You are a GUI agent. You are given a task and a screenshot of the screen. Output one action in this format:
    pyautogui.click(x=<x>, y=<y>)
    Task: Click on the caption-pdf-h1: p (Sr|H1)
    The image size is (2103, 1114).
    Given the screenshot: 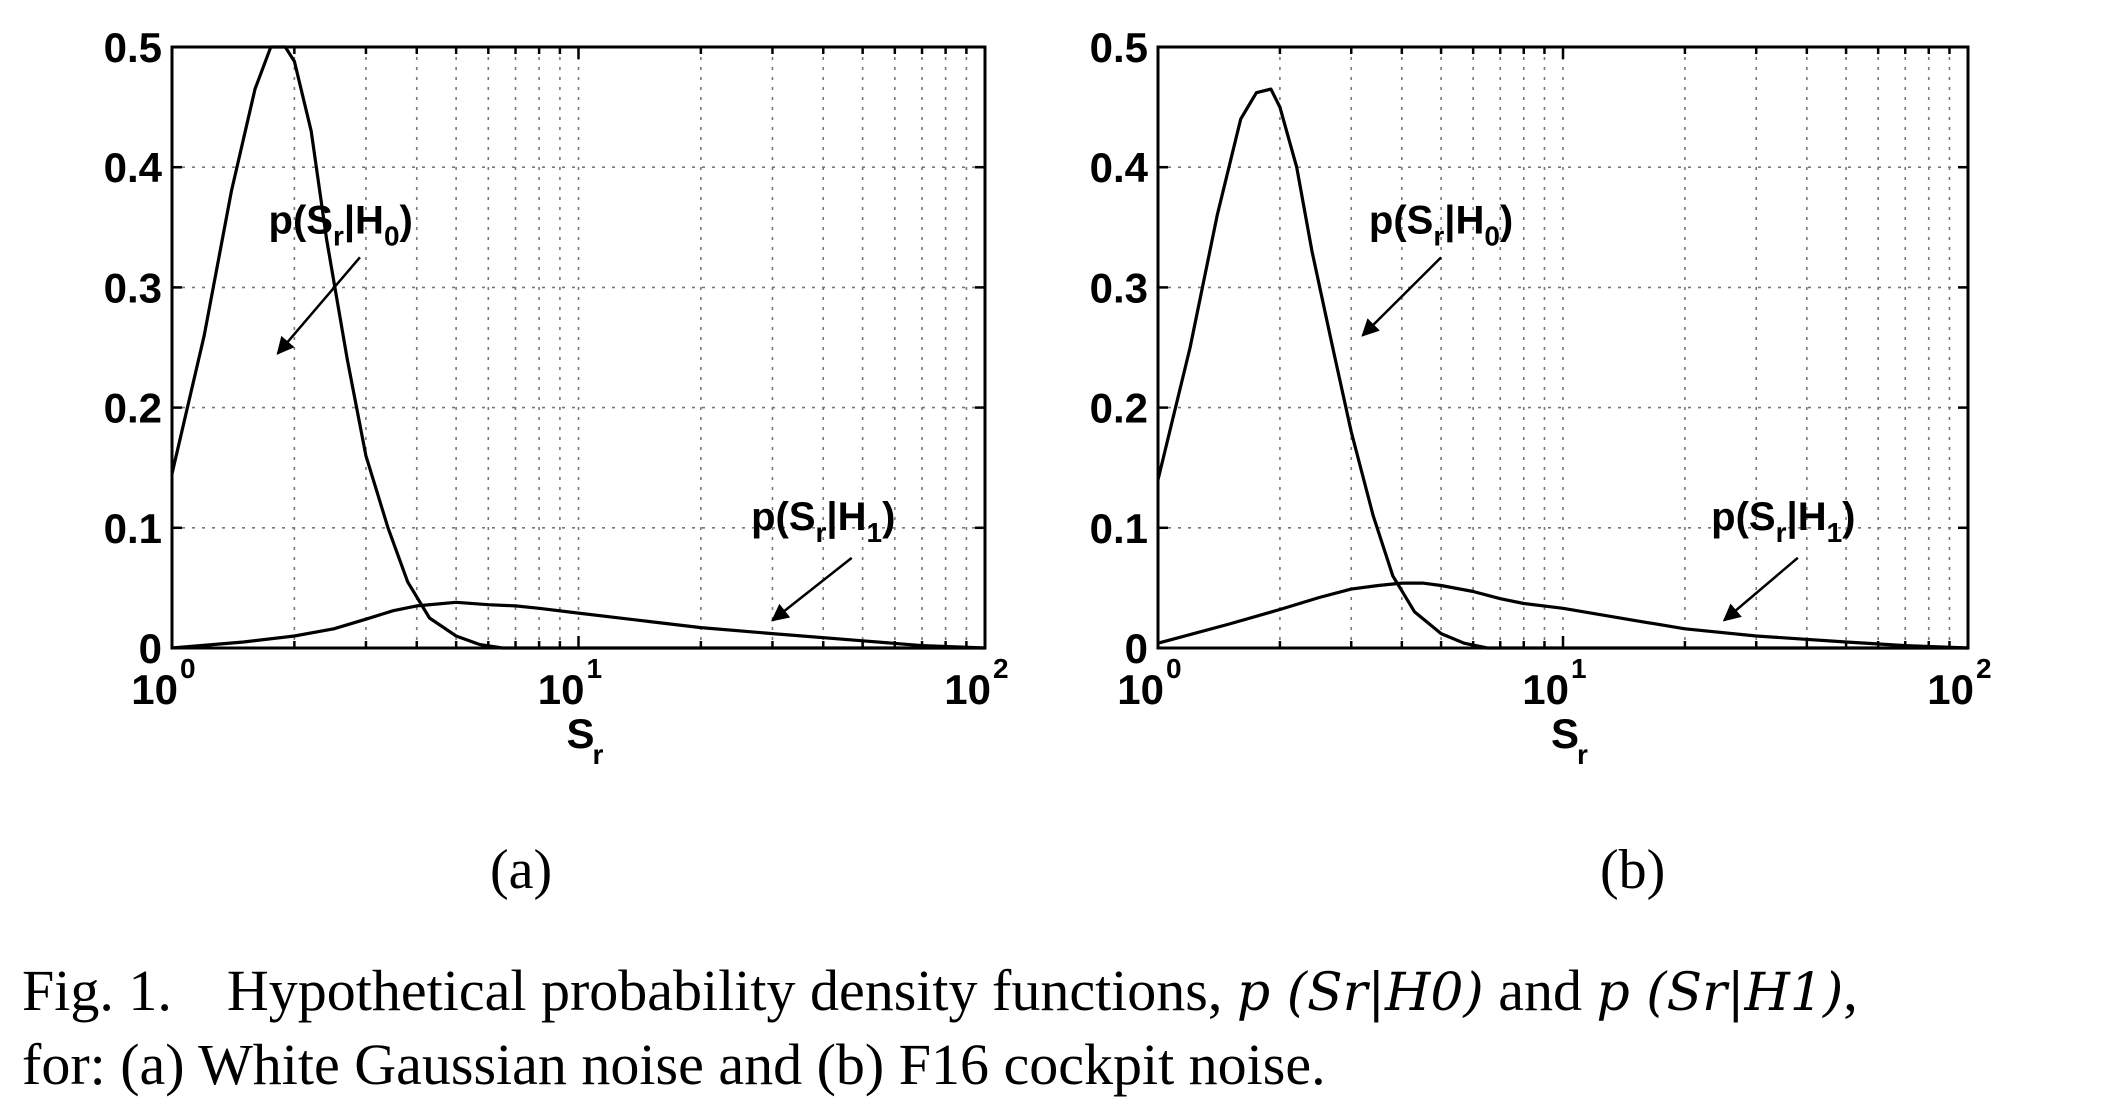 What is the action you would take?
    pyautogui.click(x=1720, y=993)
    